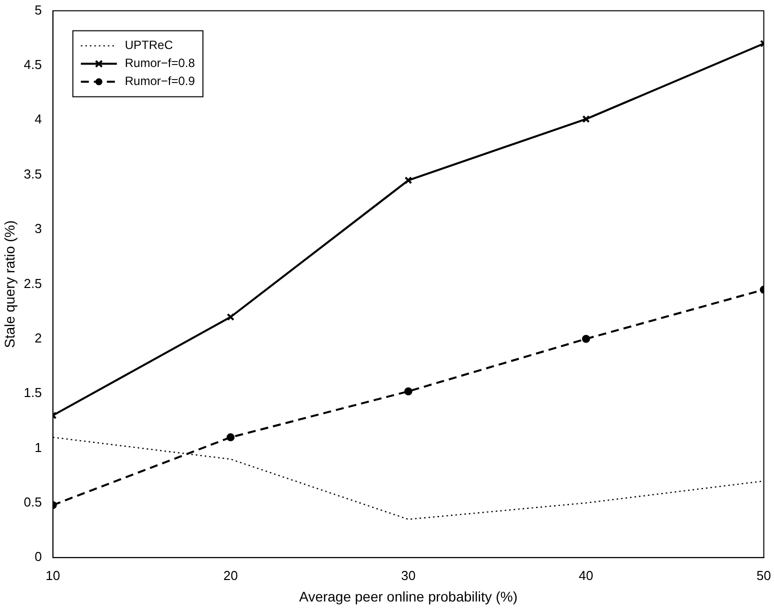 This screenshot has height=608, width=774. I want to click on y-tick-label: 0.5, so click(33, 502).